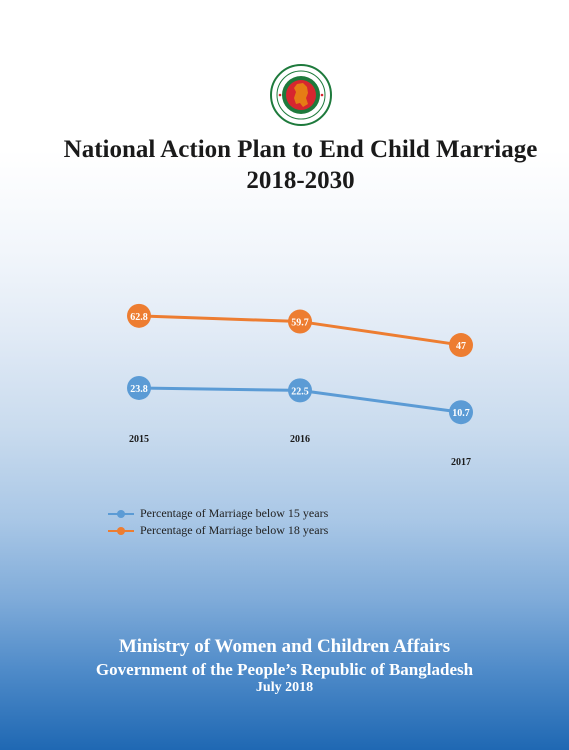  I want to click on data-label-below-15-2015: 23.8, so click(139, 389).